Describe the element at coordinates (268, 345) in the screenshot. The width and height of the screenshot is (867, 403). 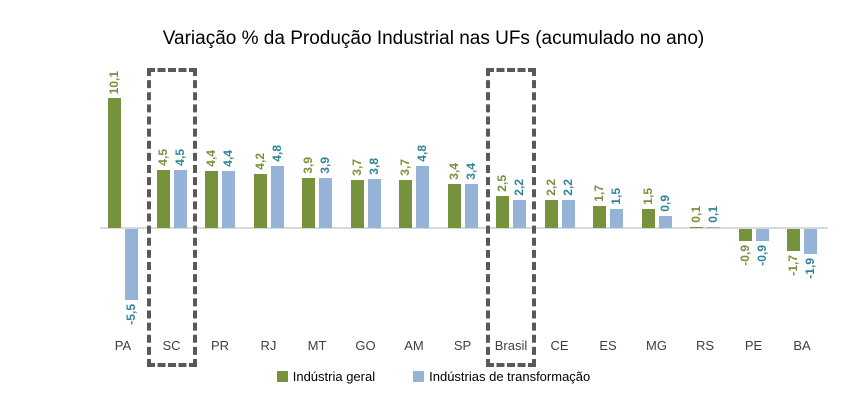
I see `category-label-rj: RJ` at that location.